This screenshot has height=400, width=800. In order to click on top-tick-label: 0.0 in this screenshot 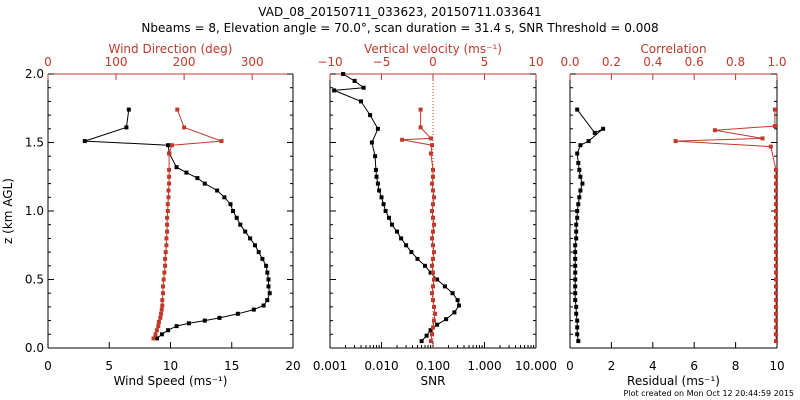, I will do `click(569, 62)`.